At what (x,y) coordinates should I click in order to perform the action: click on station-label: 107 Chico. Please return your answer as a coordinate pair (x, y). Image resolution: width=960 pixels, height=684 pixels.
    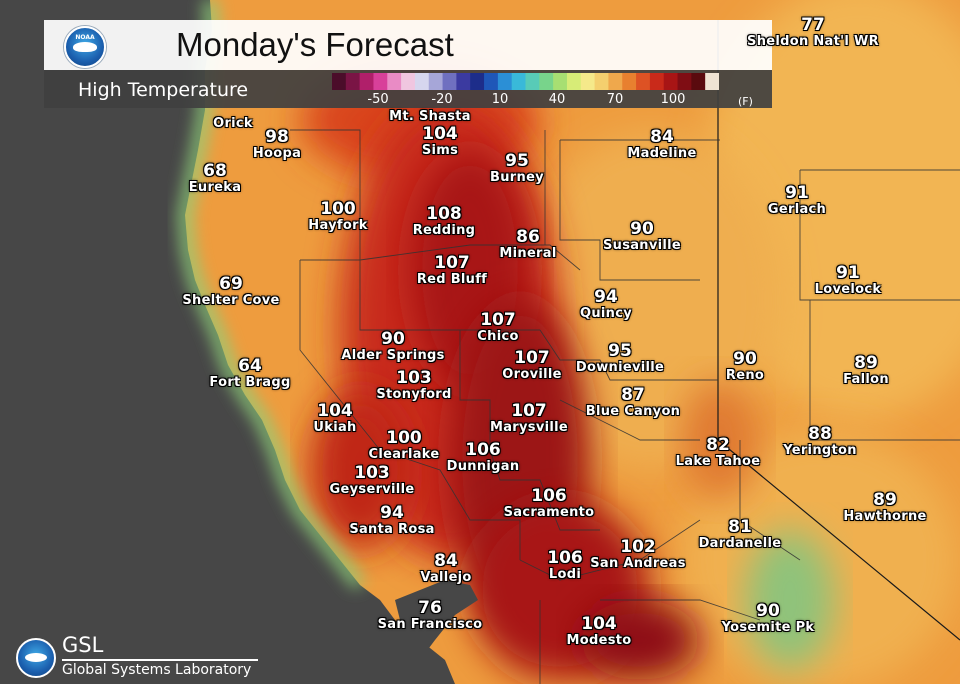
    Looking at the image, I should click on (497, 327).